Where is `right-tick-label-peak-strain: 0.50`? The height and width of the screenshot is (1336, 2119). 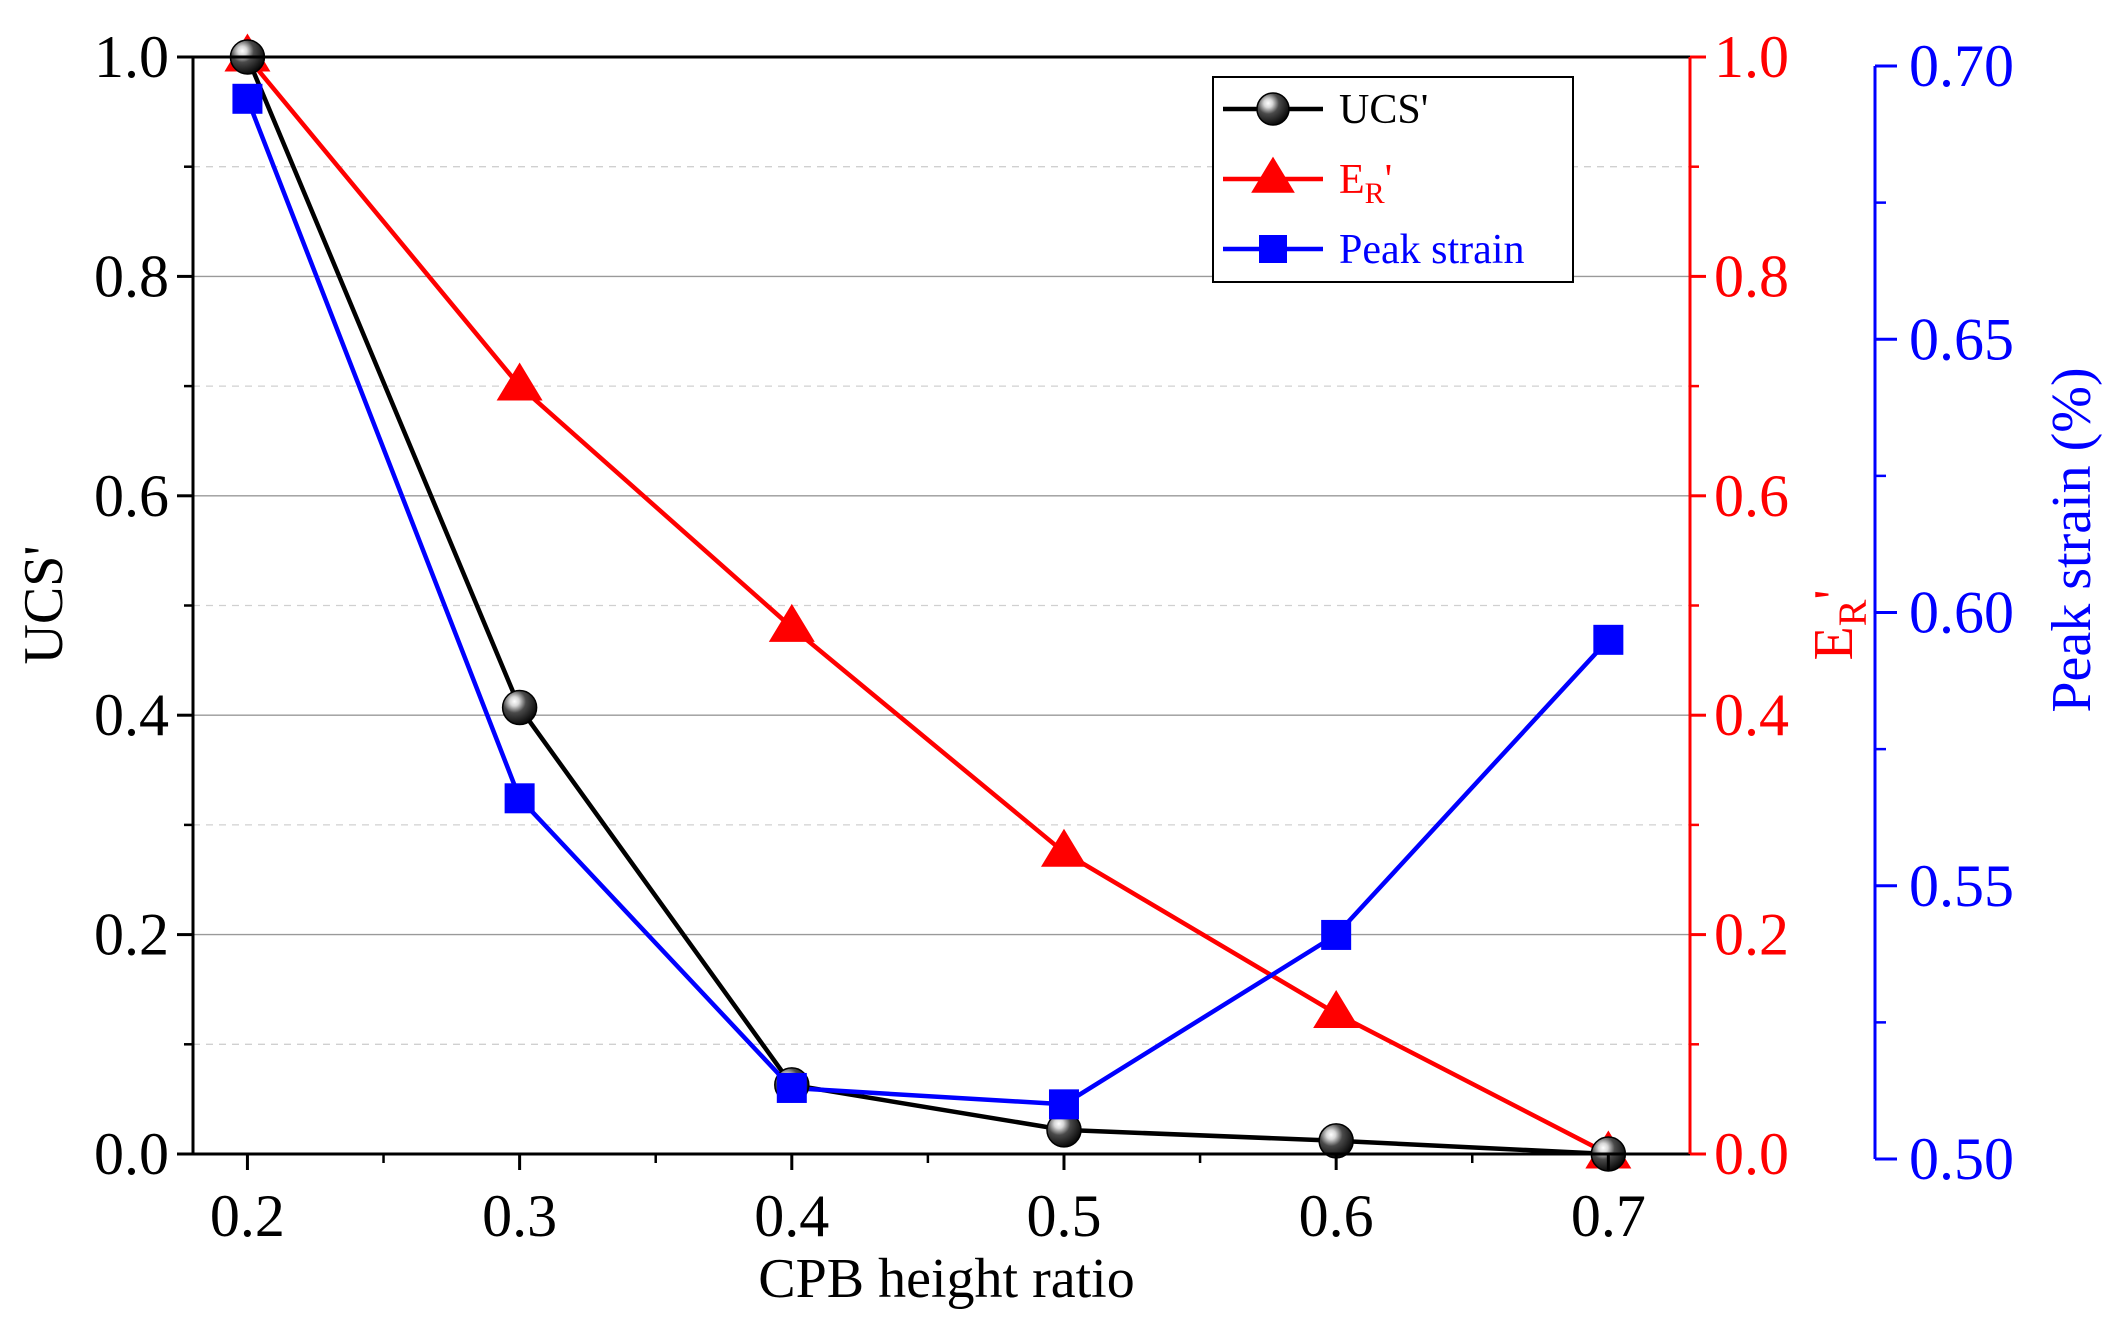
right-tick-label-peak-strain: 0.50 is located at coordinates (1961, 1159).